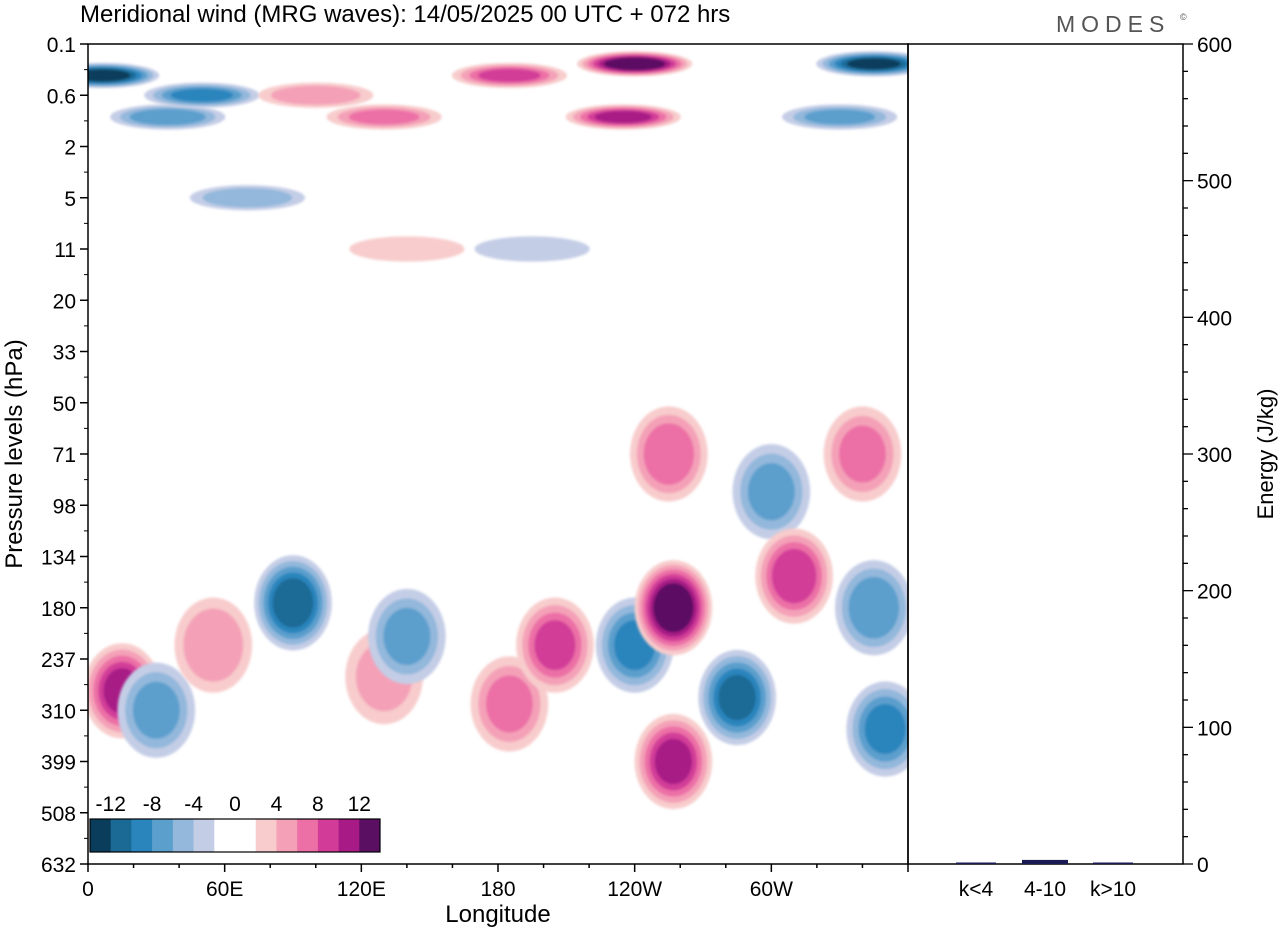 The width and height of the screenshot is (1280, 930). What do you see at coordinates (65, 250) in the screenshot?
I see `y-tick-label: 11` at bounding box center [65, 250].